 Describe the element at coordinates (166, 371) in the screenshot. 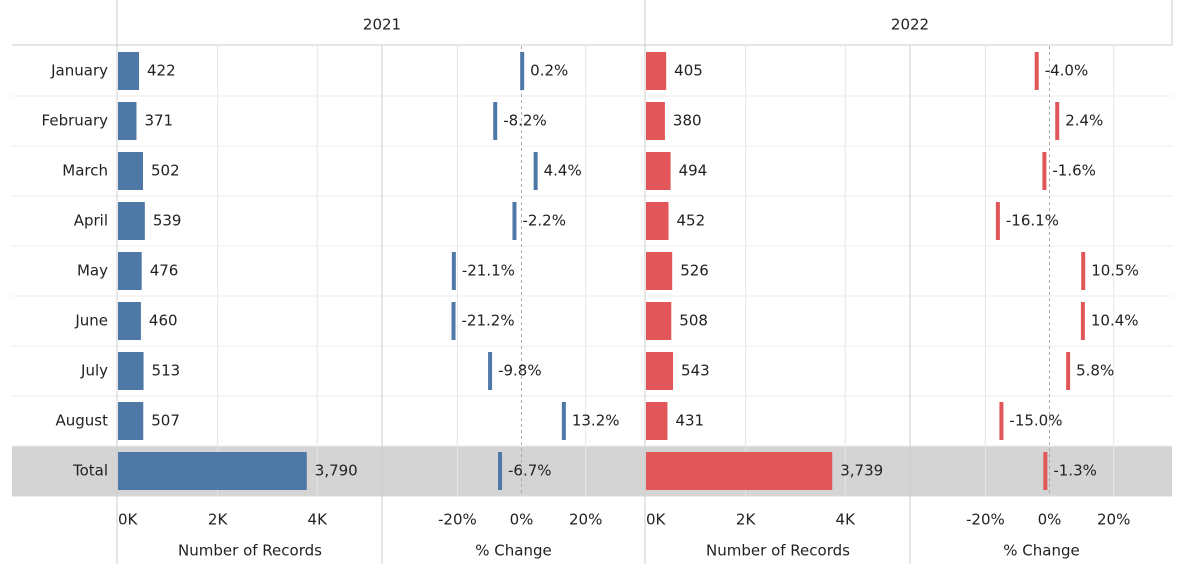

I see `value-label: 513` at that location.